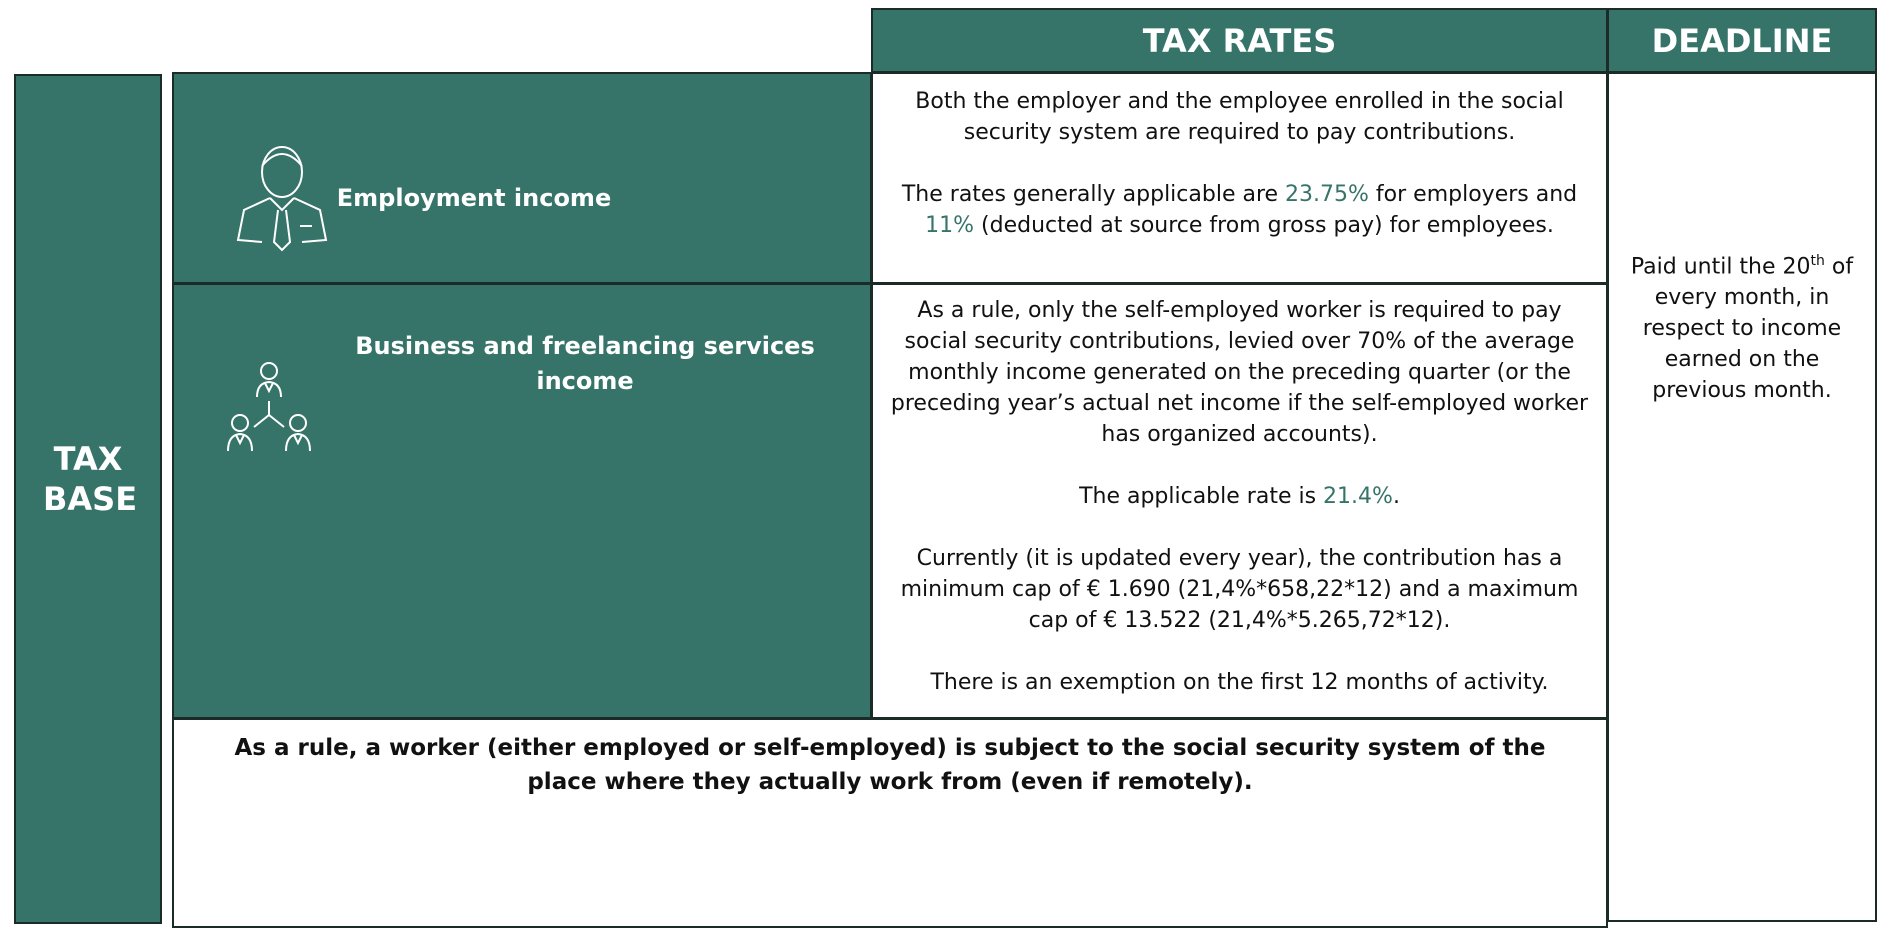  I want to click on highlighted-rate: 21.4%, so click(1358, 496).